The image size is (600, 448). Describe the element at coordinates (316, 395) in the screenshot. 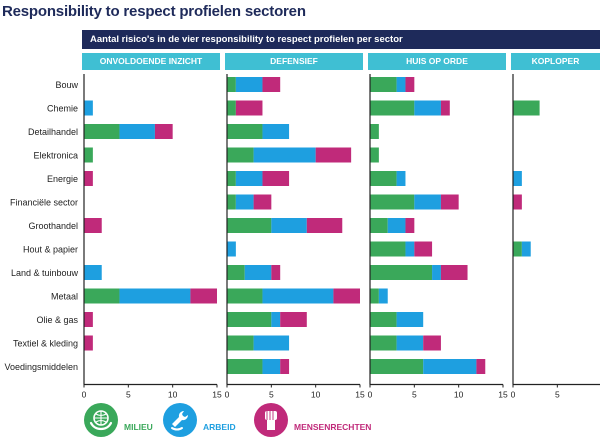

I see `x-tick-label-defensief-10: 10` at that location.